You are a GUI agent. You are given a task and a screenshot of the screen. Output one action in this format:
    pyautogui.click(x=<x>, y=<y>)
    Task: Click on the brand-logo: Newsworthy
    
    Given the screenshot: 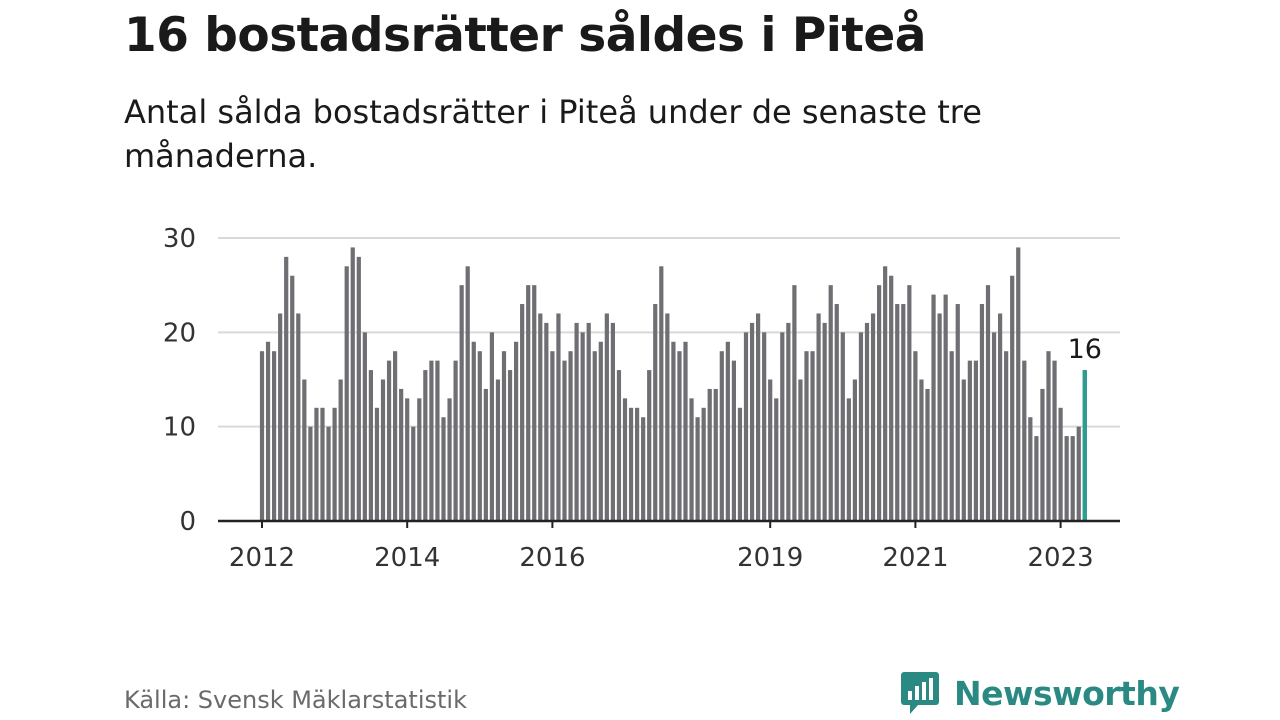 What is the action you would take?
    pyautogui.click(x=1040, y=693)
    